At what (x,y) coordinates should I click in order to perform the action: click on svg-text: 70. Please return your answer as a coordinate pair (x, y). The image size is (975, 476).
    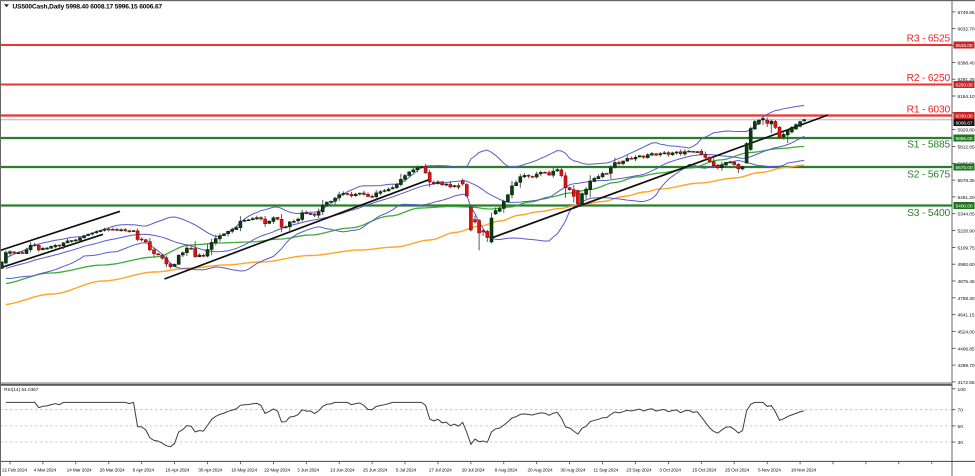
    Looking at the image, I should click on (961, 411).